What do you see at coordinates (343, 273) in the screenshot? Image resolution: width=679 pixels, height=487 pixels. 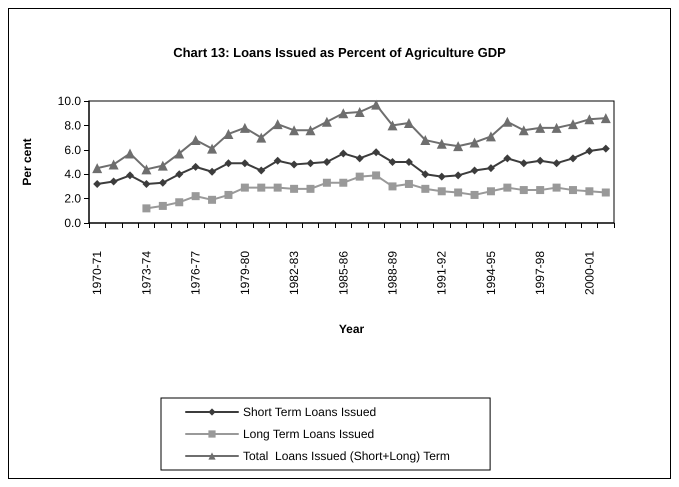 I see `x-tick-label: 1985-86` at bounding box center [343, 273].